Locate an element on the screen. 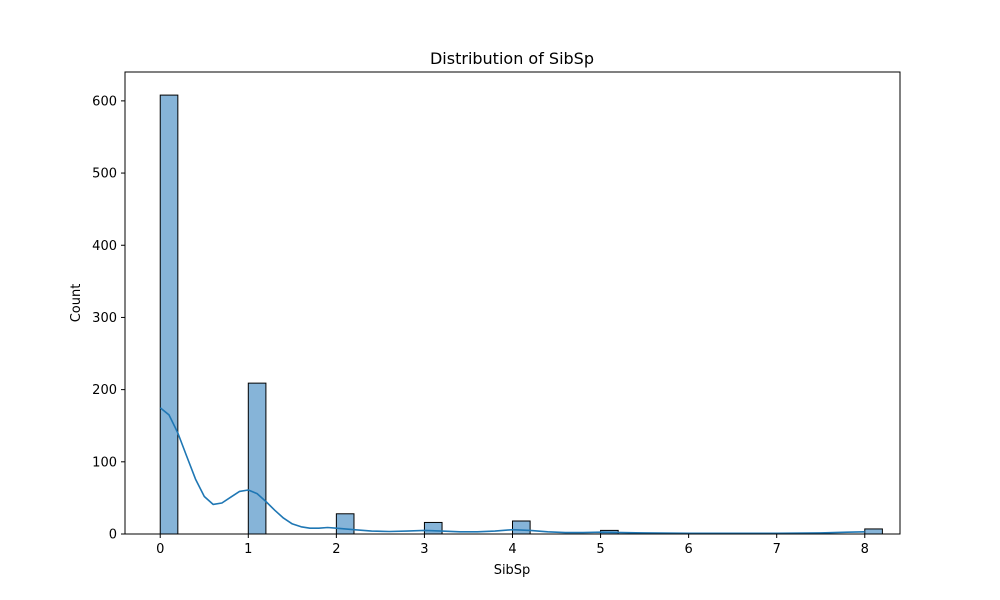 The width and height of the screenshot is (1000, 600). x-axis-label: SibSp is located at coordinates (512, 570).